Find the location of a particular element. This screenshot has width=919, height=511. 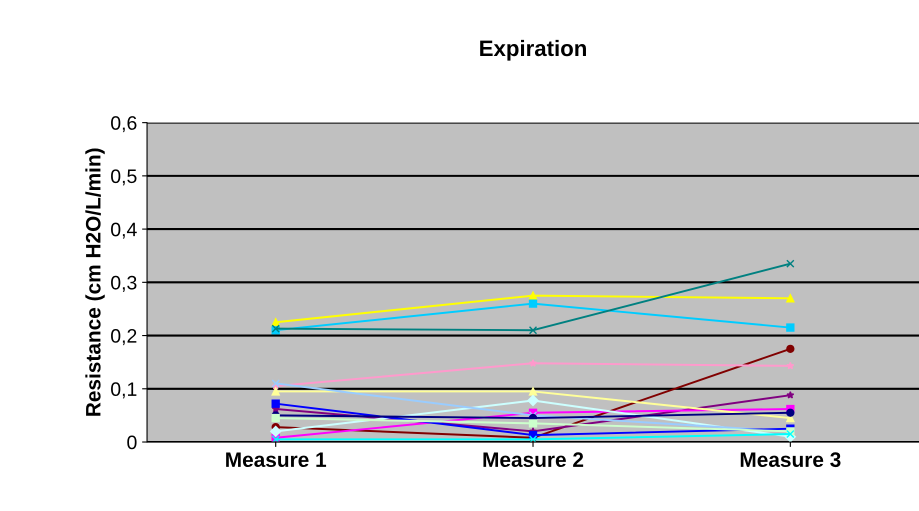

y-tick-label: 0,6 is located at coordinates (123, 124).